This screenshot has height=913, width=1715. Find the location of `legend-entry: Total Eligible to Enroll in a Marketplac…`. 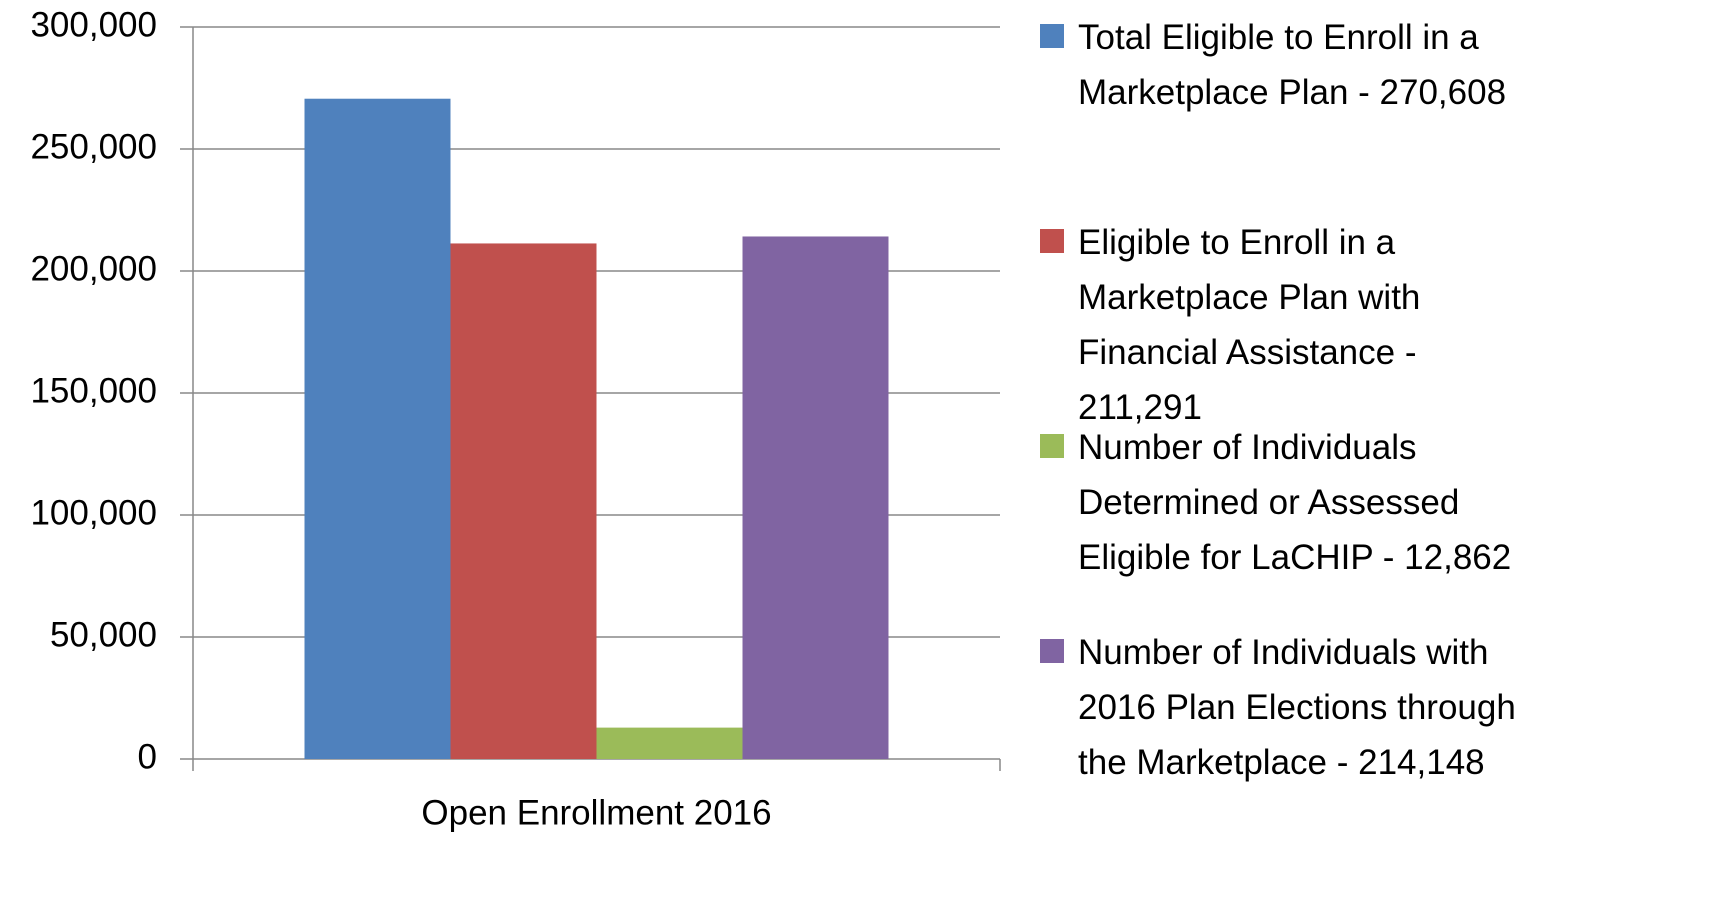

legend-entry: Total Eligible to Enroll in a Marketplac… is located at coordinates (1290, 65).